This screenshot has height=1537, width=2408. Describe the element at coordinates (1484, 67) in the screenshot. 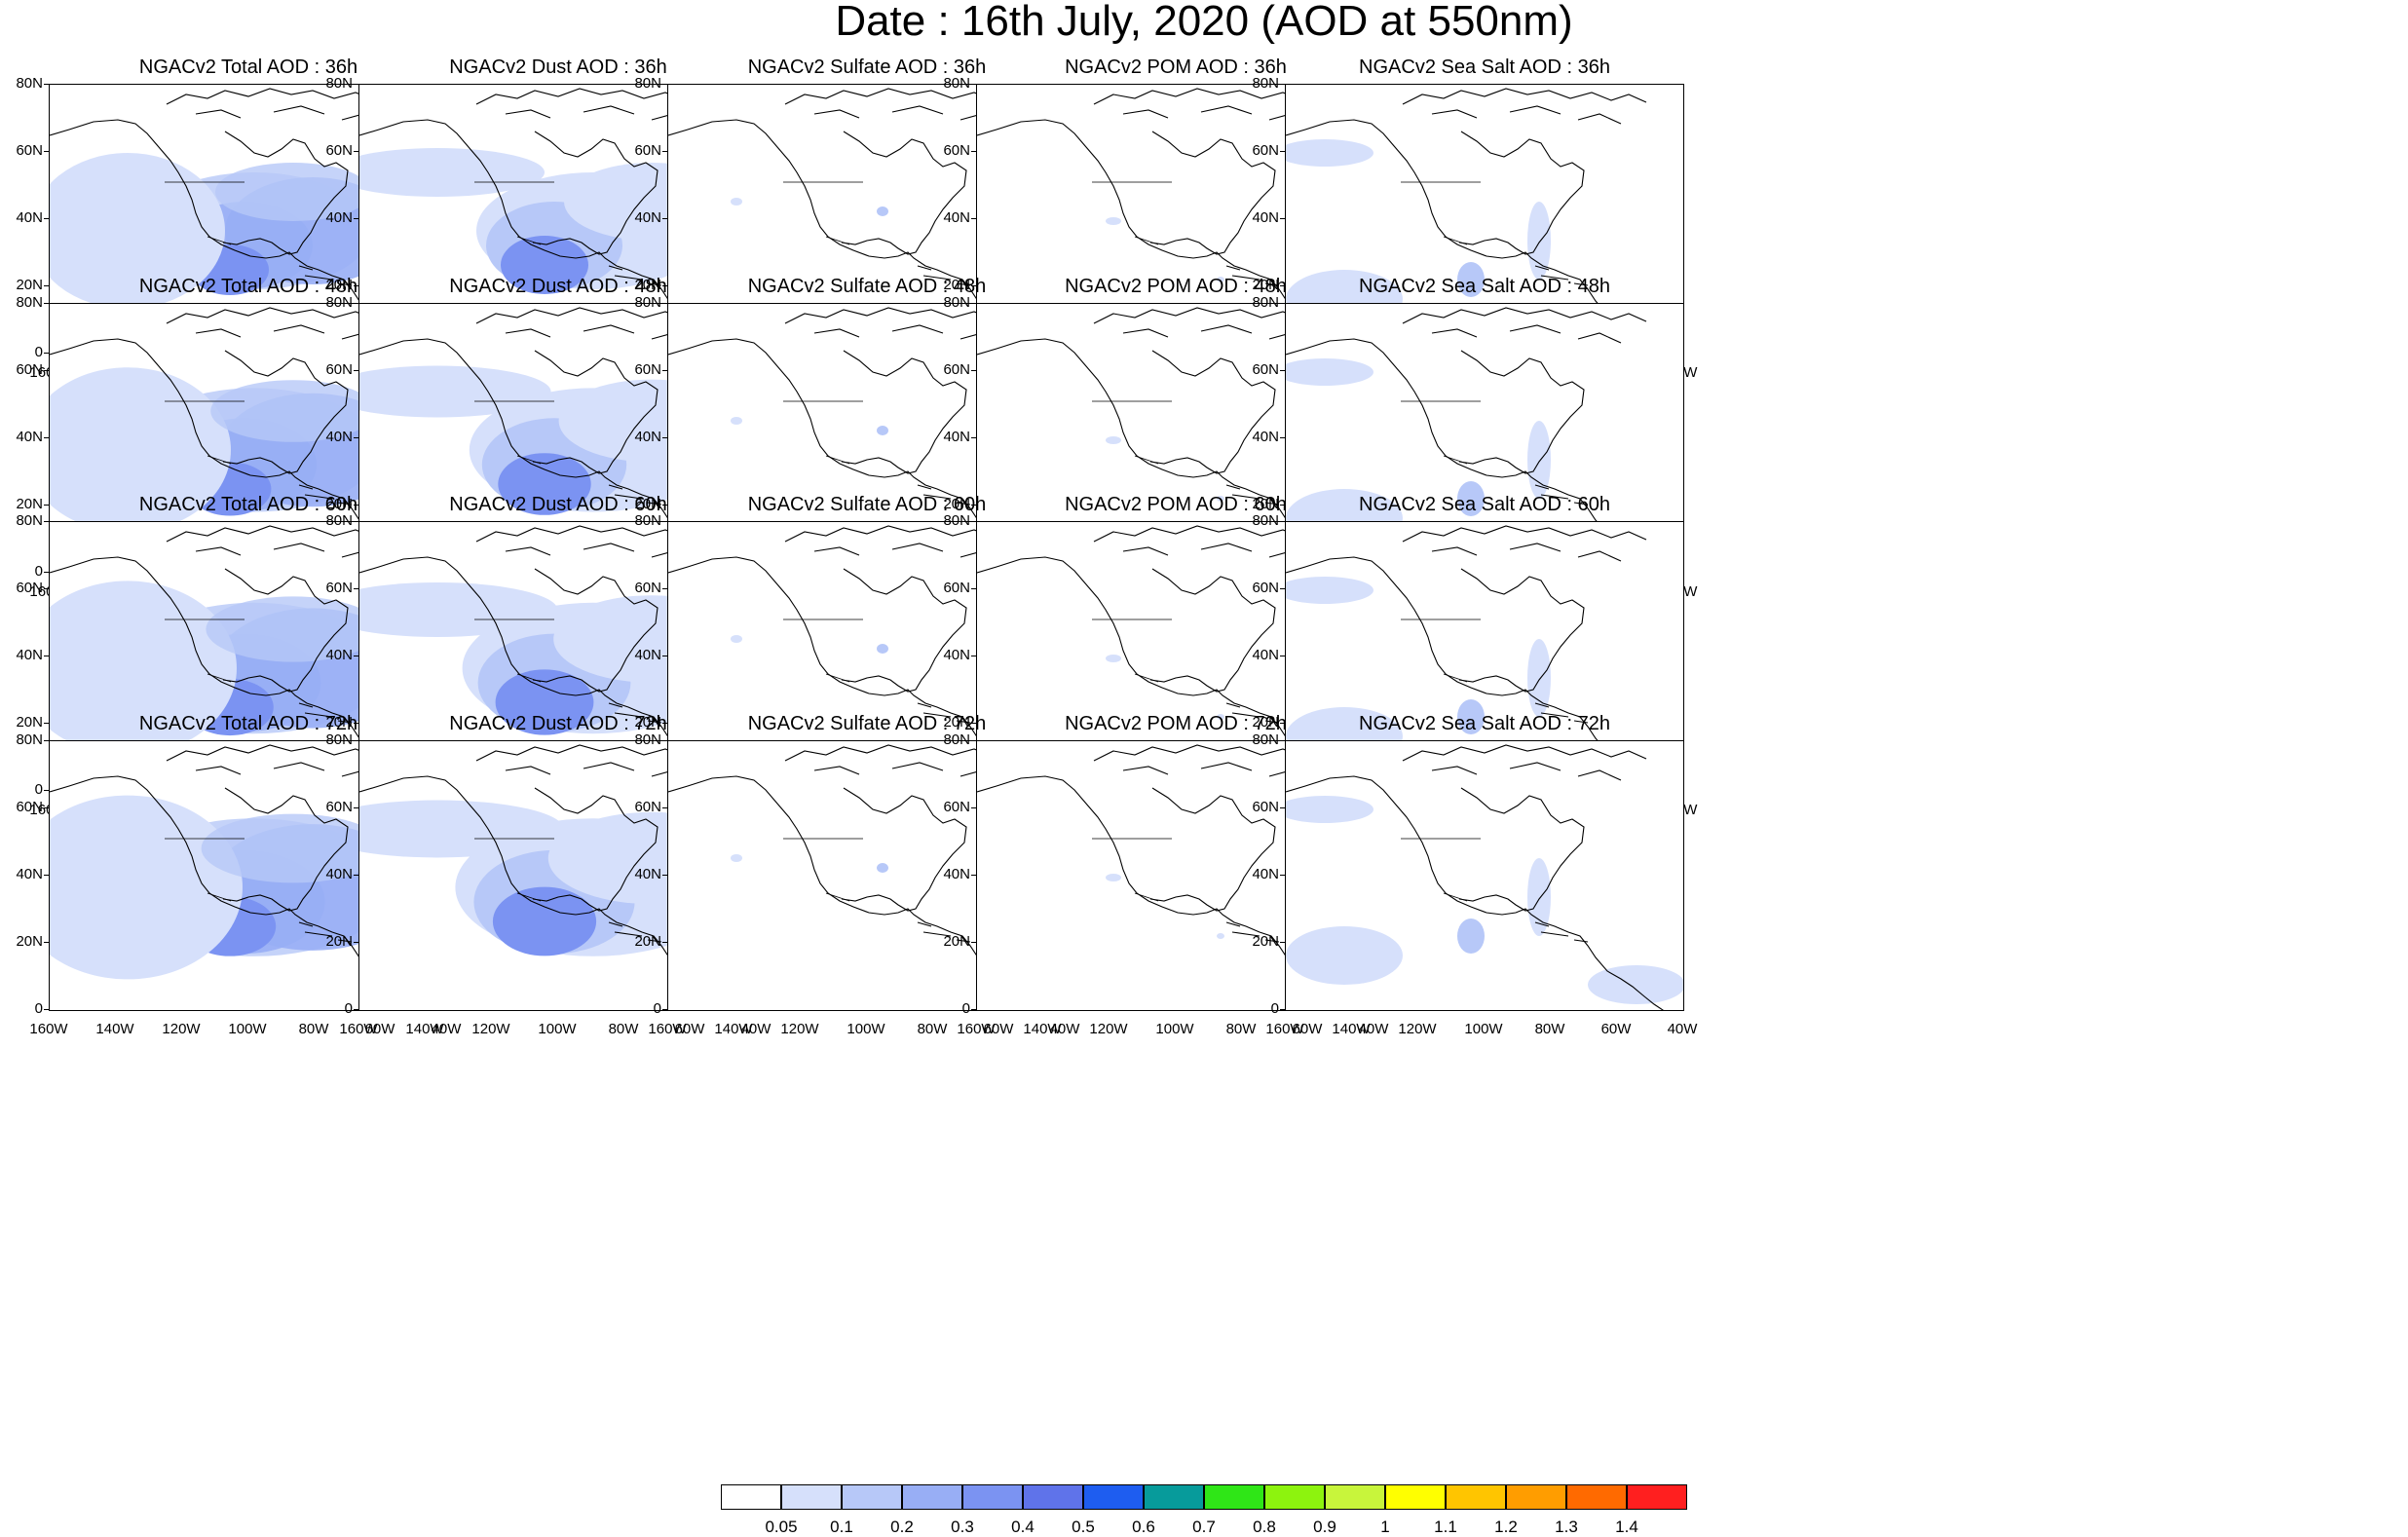

I see `panel-title: NGACv2 Sea Salt AOD : 36h` at that location.